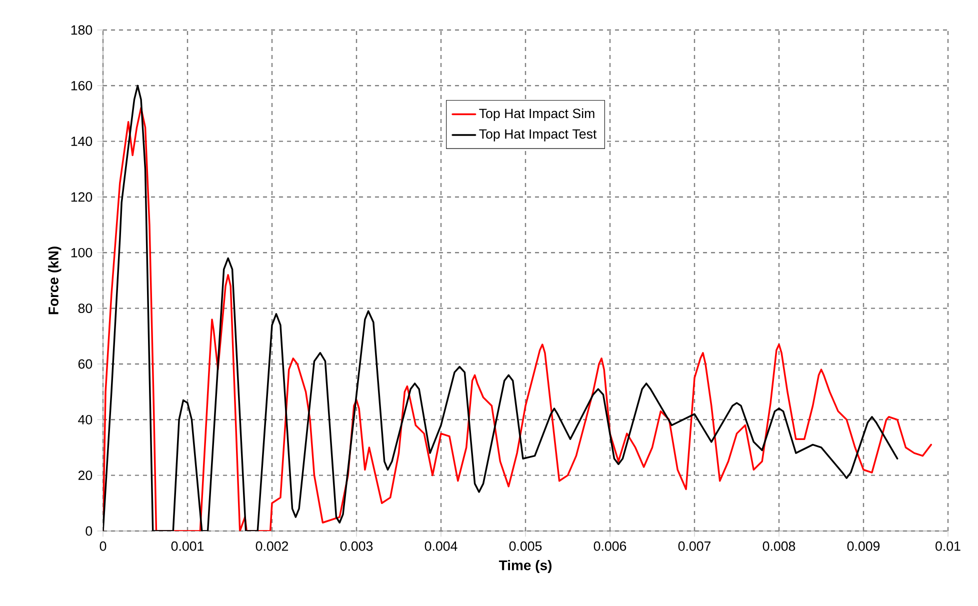  I want to click on x-tick-label: 0.003, so click(356, 546).